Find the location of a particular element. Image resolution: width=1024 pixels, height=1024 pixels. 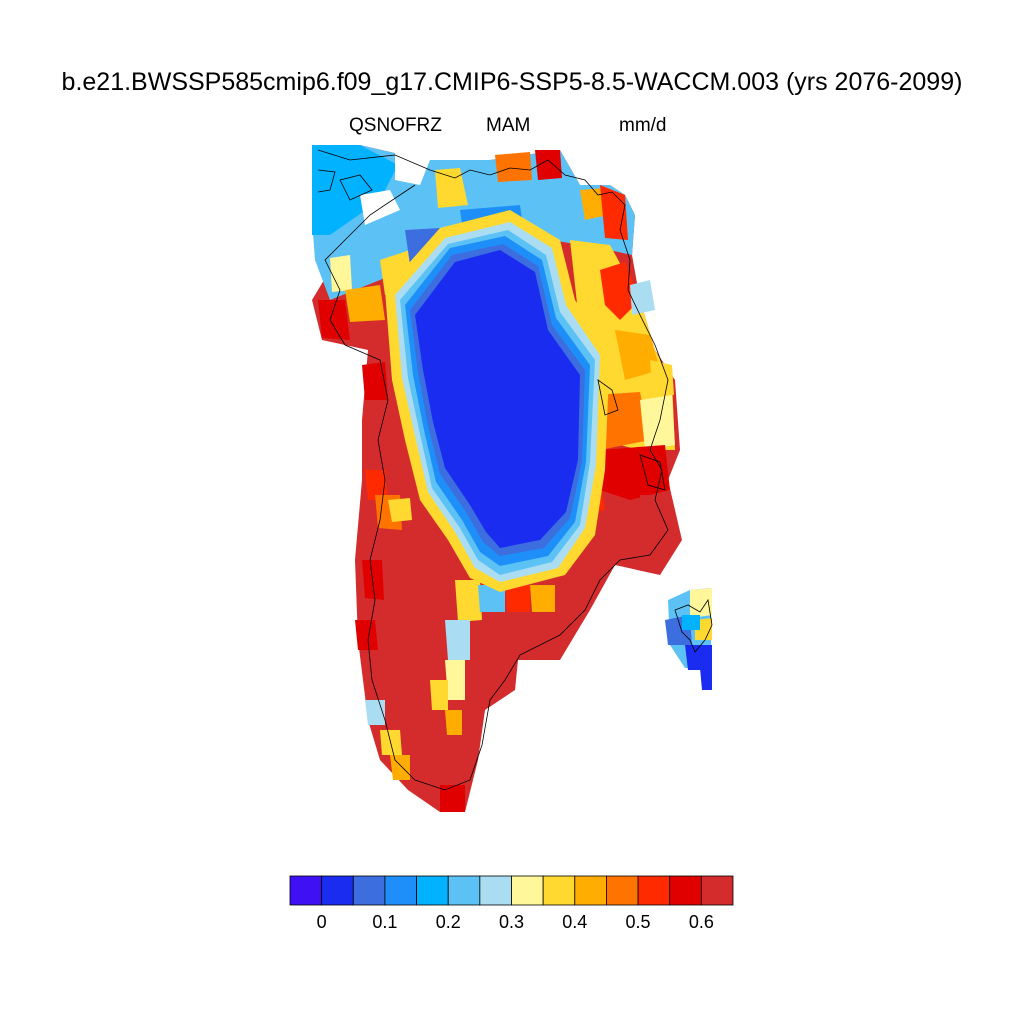

colorbar-tick-label: 0.6 is located at coordinates (701, 922).